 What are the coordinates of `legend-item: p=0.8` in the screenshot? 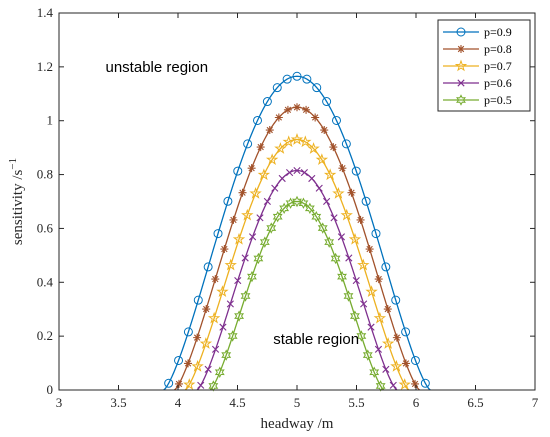 It's located at (477, 49).